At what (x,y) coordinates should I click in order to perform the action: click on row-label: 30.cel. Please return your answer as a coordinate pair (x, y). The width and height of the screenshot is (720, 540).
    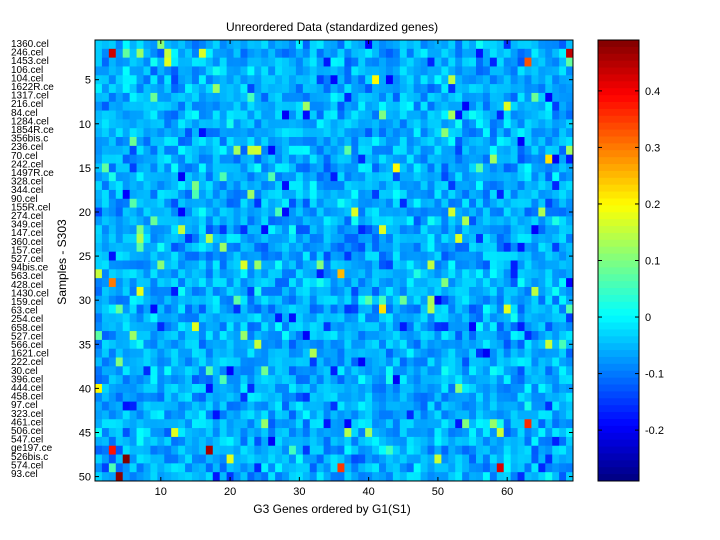
    Looking at the image, I should click on (24, 371).